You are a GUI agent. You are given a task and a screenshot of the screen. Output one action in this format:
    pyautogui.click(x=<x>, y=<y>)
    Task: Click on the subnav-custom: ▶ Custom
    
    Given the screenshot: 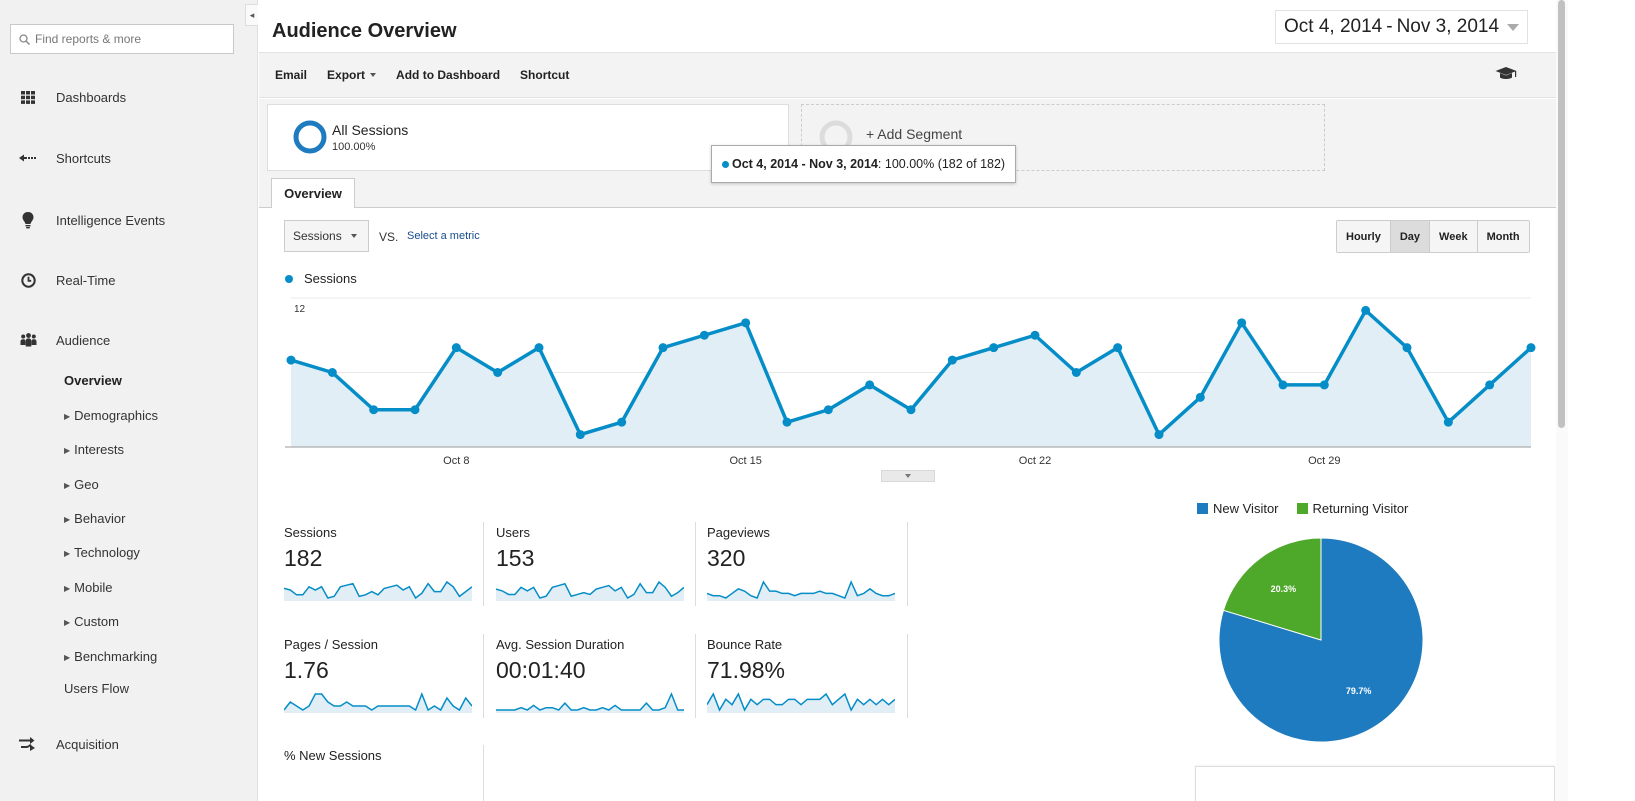 What is the action you would take?
    pyautogui.click(x=91, y=621)
    